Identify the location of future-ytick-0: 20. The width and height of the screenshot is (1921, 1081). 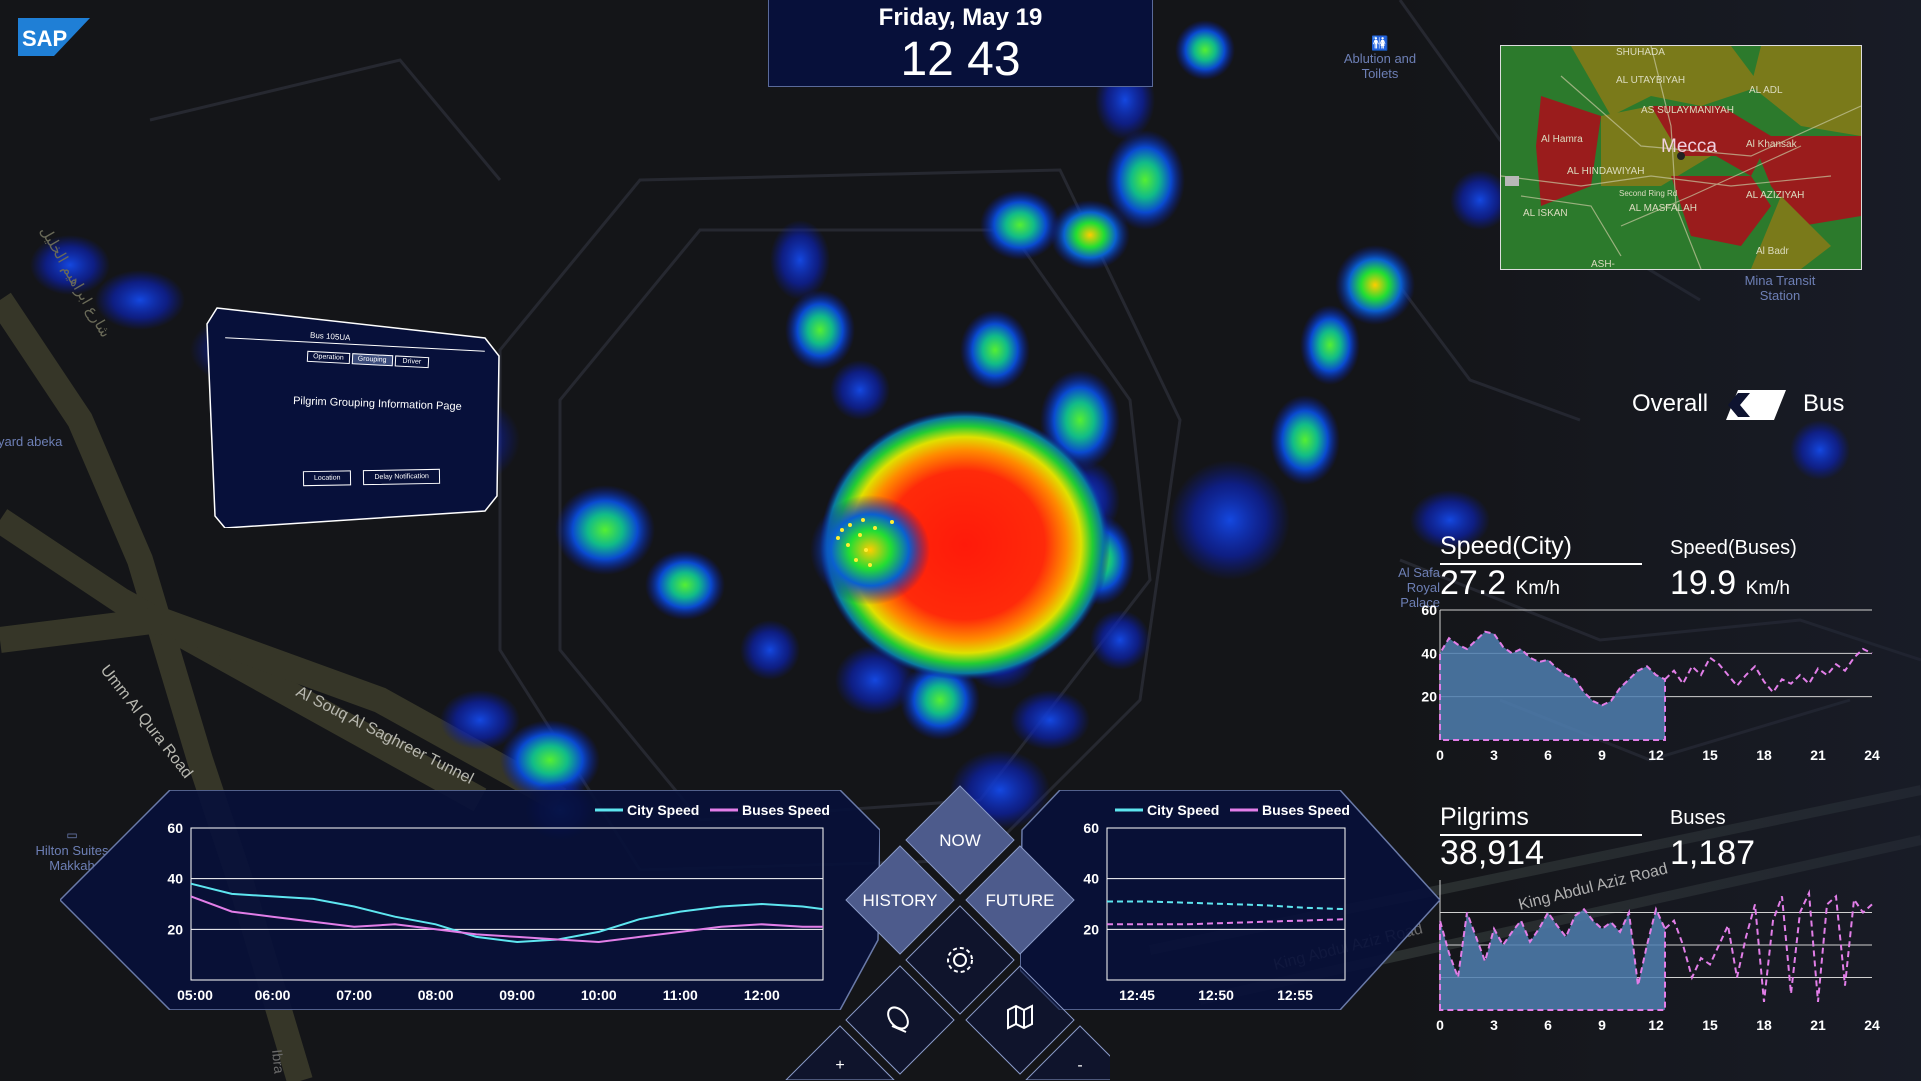
(1091, 929).